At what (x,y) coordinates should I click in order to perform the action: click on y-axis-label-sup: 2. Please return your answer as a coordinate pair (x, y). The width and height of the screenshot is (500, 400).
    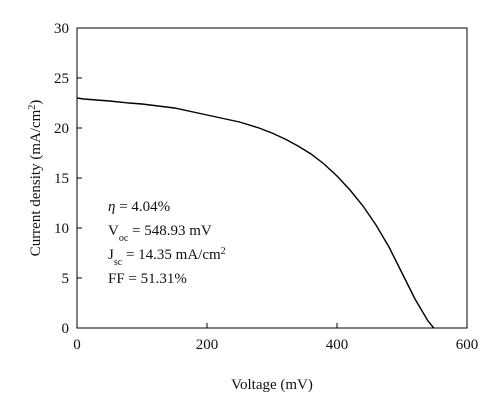
    Looking at the image, I should click on (32, 107).